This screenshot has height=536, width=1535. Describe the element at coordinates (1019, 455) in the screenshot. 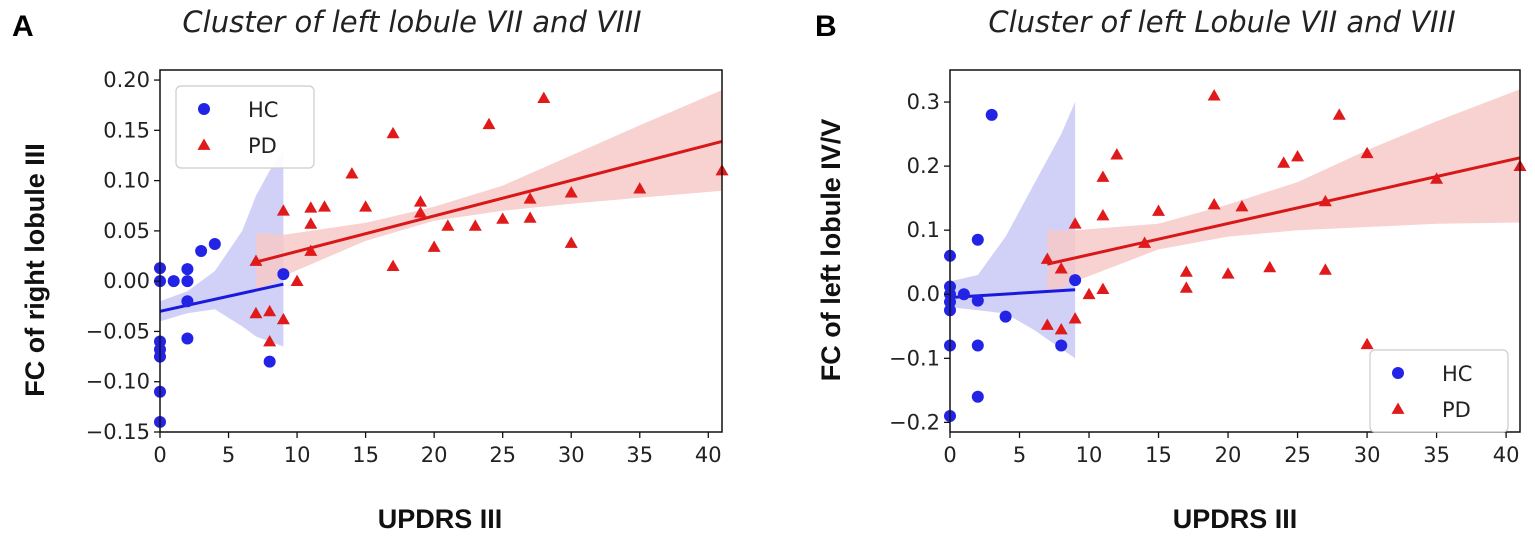

I see `x-tick-label: 5` at that location.